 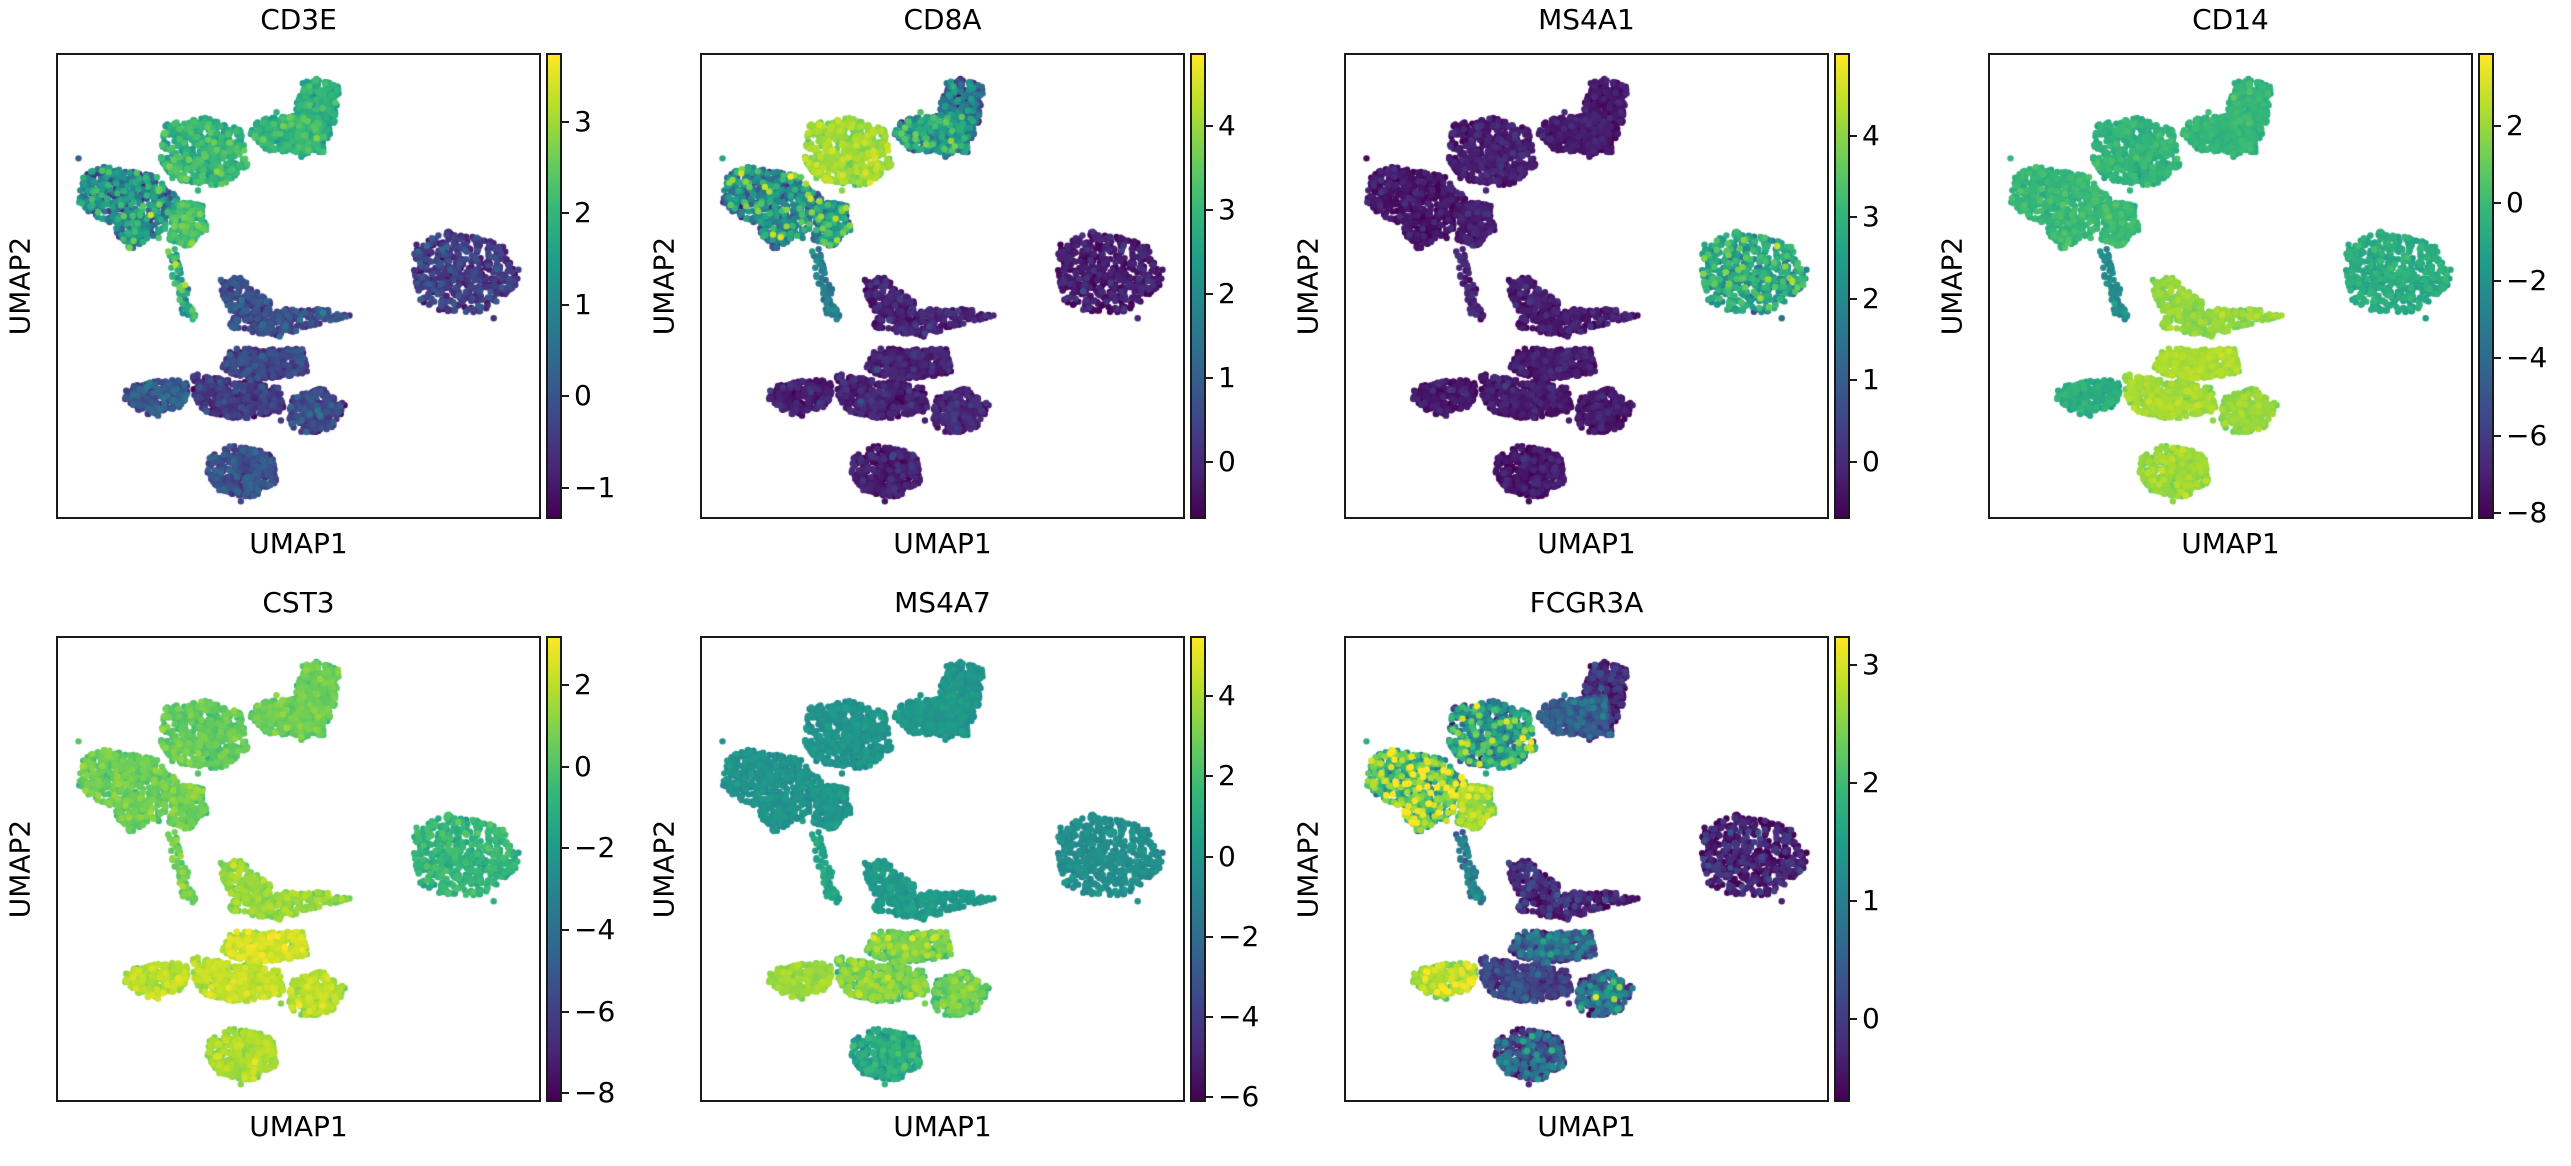 I want to click on umap-panel-cd3e: CD3E UMAP2 UMAP1 3 2 1 0 −1, so click(x=322, y=291).